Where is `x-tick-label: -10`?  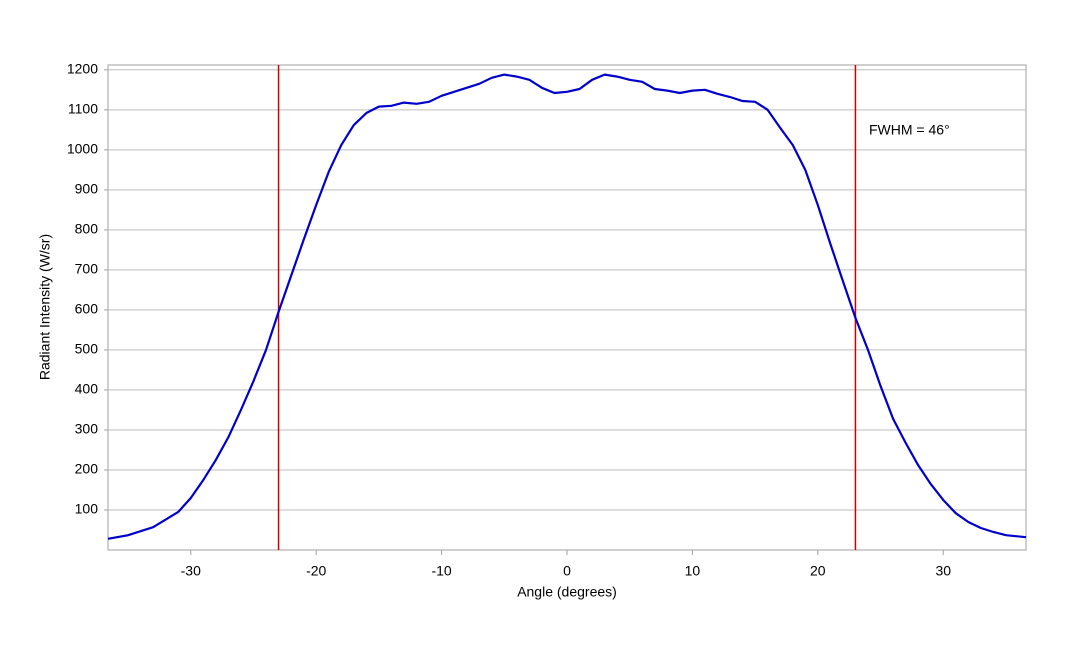 x-tick-label: -10 is located at coordinates (441, 571).